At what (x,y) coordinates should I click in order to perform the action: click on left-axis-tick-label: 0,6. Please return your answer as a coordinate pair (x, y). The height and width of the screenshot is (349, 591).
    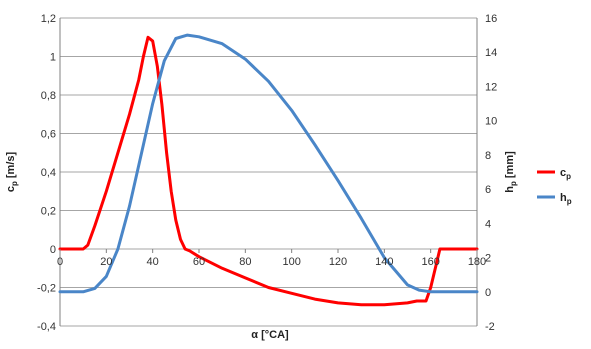
    Looking at the image, I should click on (48, 135).